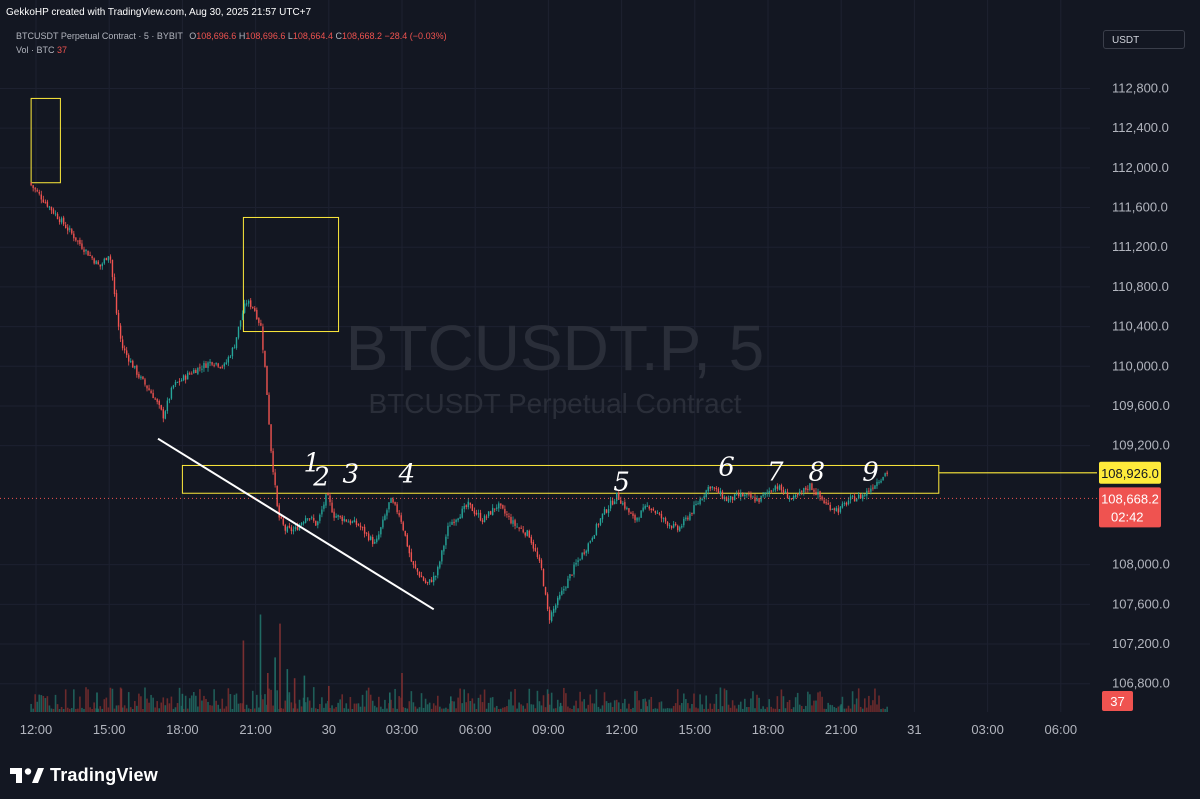  I want to click on price-axis-background, so click(1148, 356).